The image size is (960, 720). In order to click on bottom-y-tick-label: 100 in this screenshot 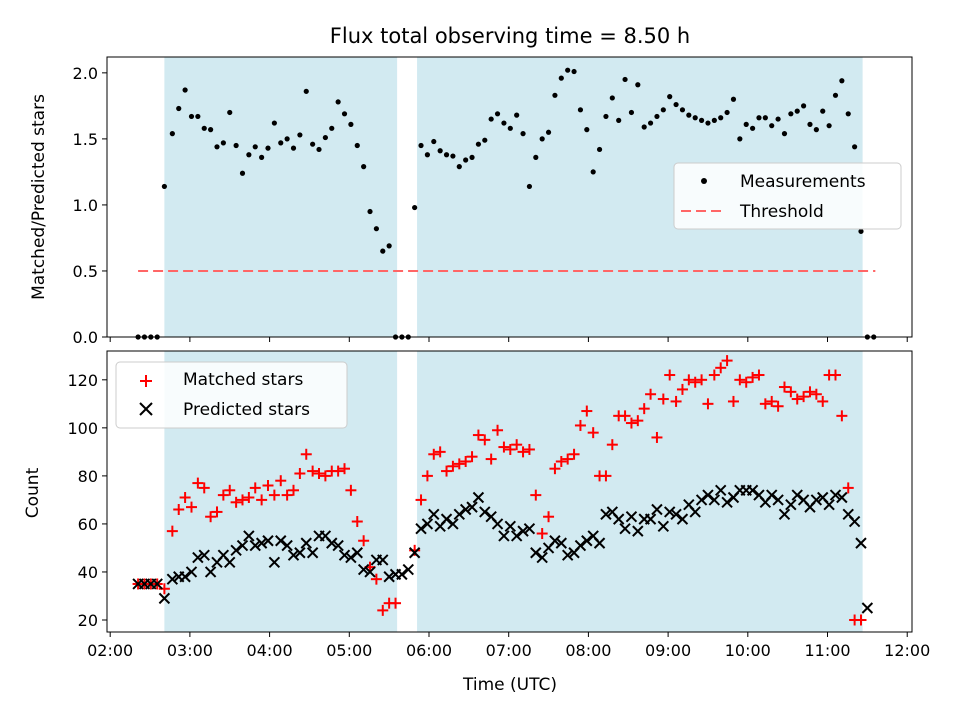, I will do `click(82, 428)`.